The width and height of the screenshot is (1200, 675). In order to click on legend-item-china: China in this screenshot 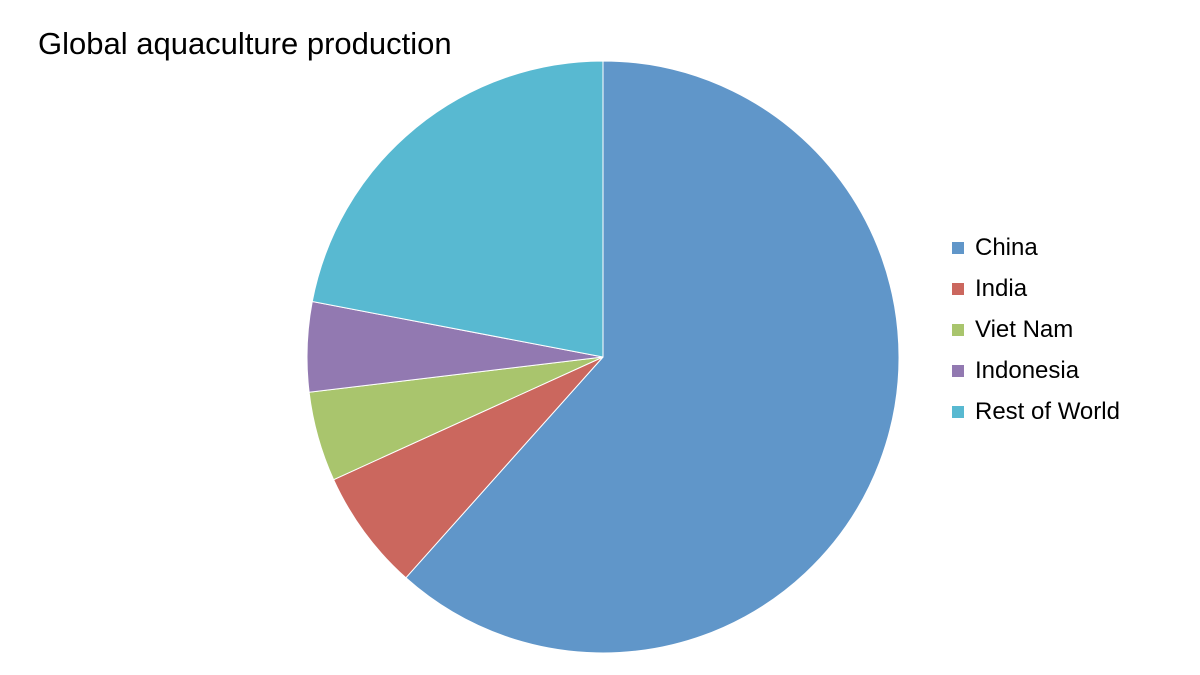, I will do `click(1036, 247)`.